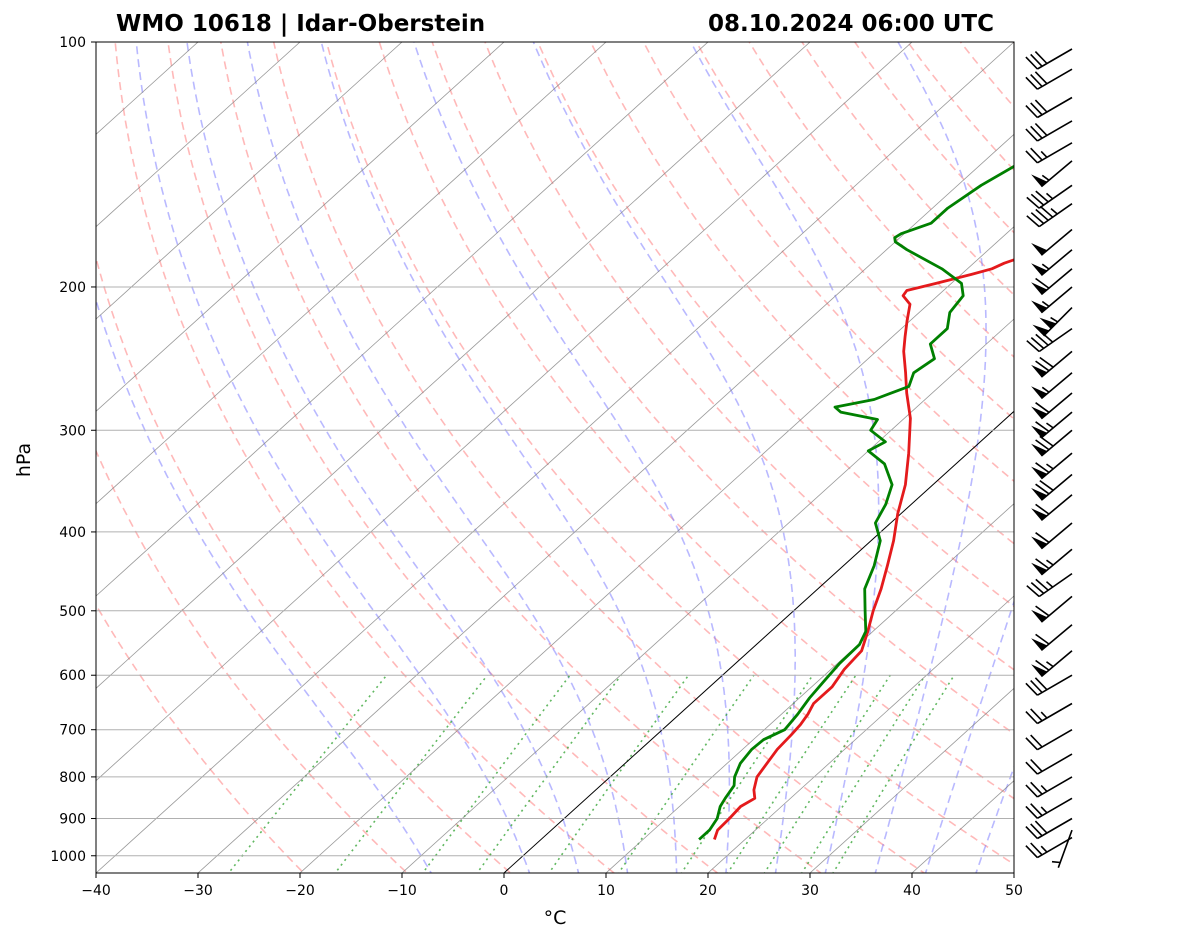 This screenshot has width=1181, height=941. I want to click on y-axis-ticks: 100 200 300 400 500 600 700 800 900 1000, so click(73, 450).